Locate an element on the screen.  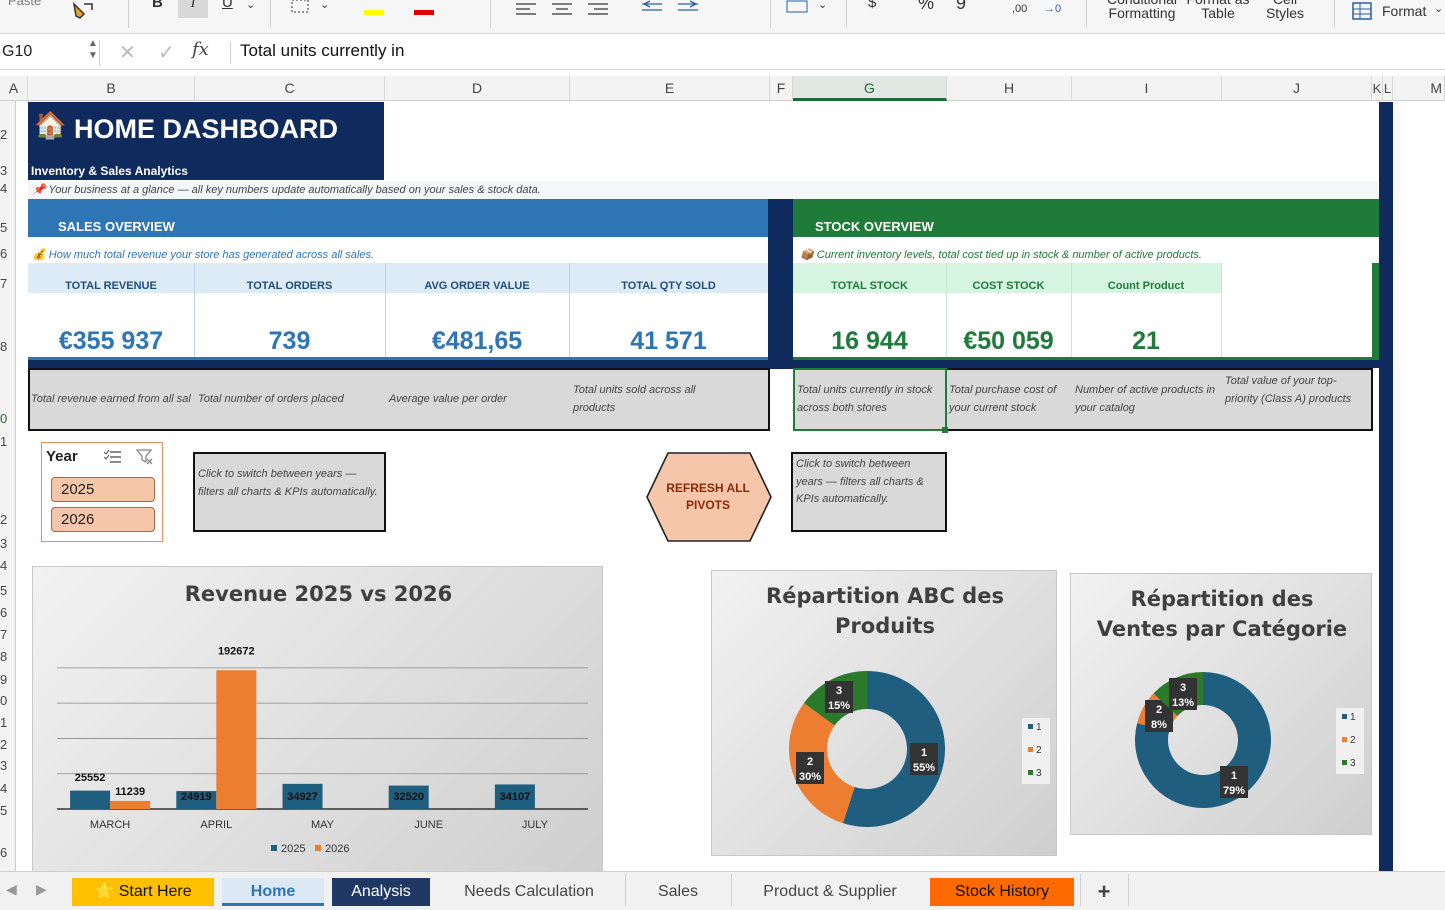
enter-icon: ✓ is located at coordinates (166, 53).